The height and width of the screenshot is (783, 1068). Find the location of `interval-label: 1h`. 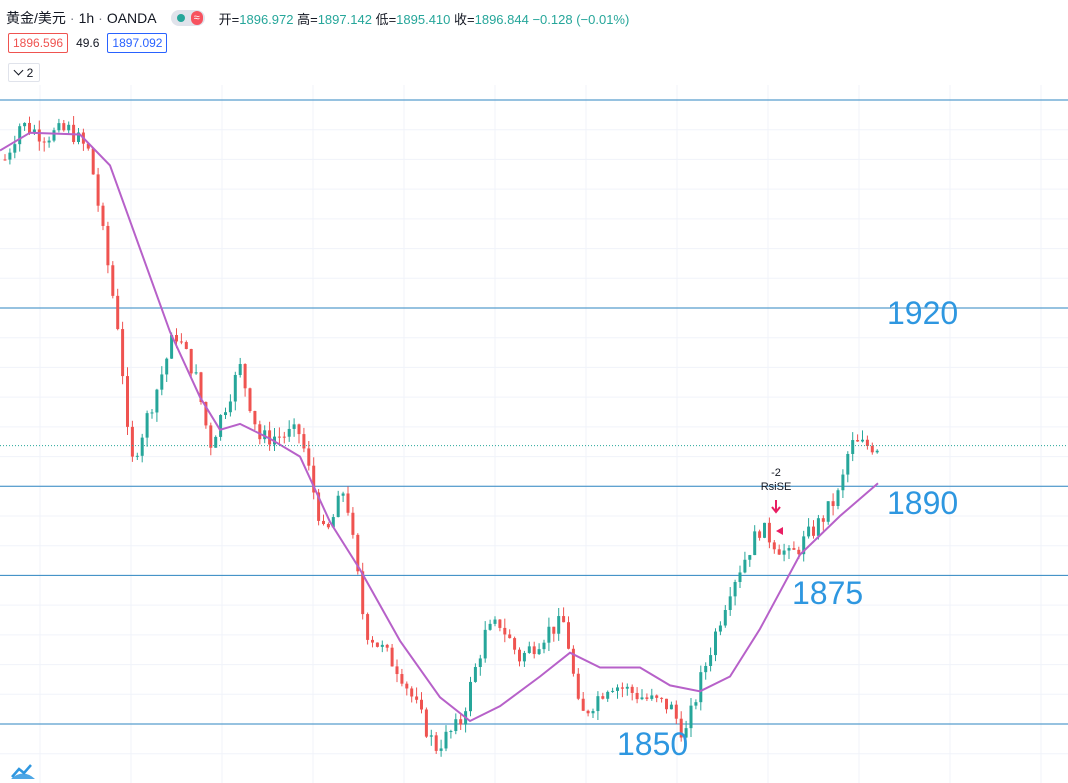

interval-label: 1h is located at coordinates (86, 18).